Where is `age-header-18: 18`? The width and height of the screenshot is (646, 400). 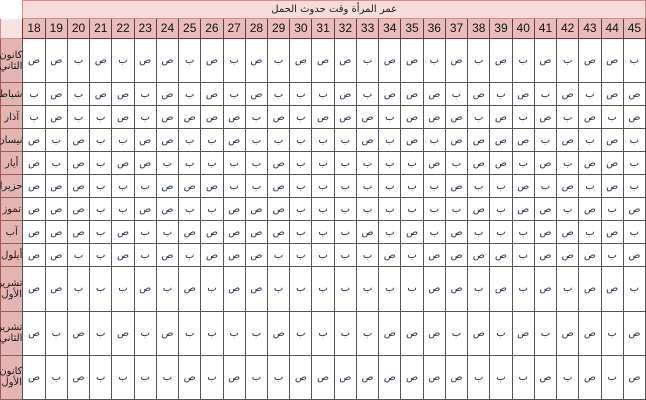 age-header-18: 18 is located at coordinates (34, 28).